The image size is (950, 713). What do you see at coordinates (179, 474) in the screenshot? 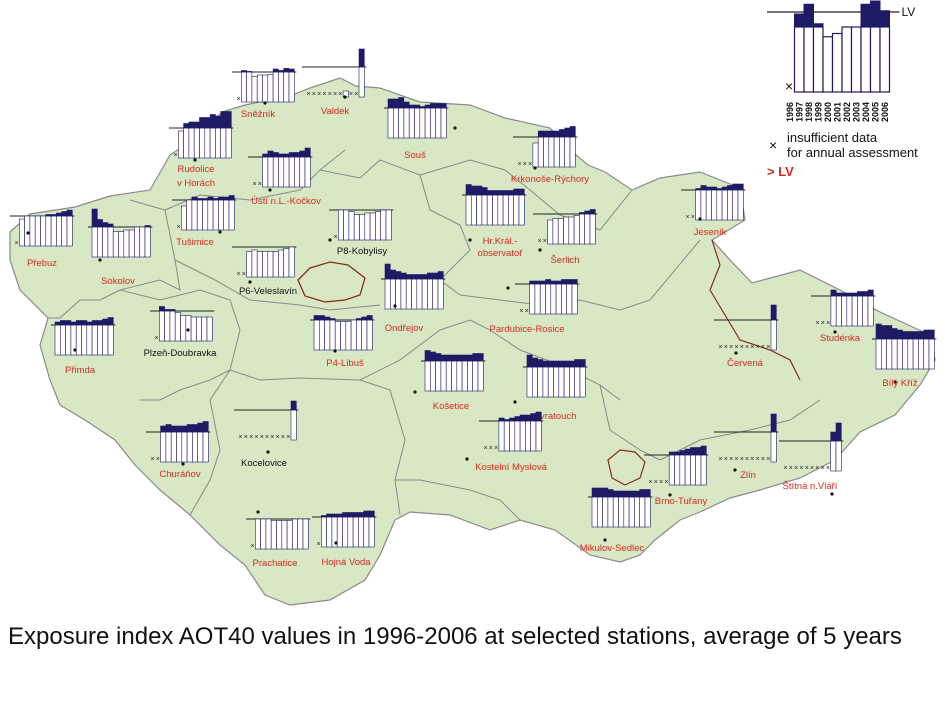
I see `station-label: Churáňov` at bounding box center [179, 474].